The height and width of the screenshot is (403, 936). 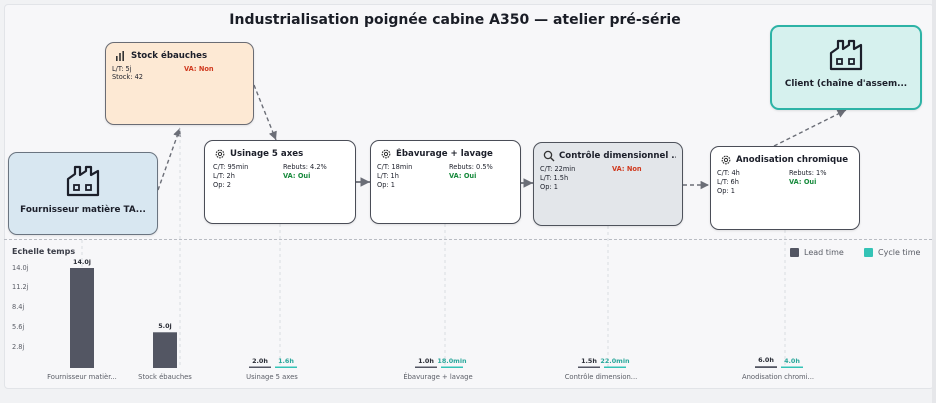 I want to click on node-anodisation-header: Anodisation chromique, so click(x=786, y=160).